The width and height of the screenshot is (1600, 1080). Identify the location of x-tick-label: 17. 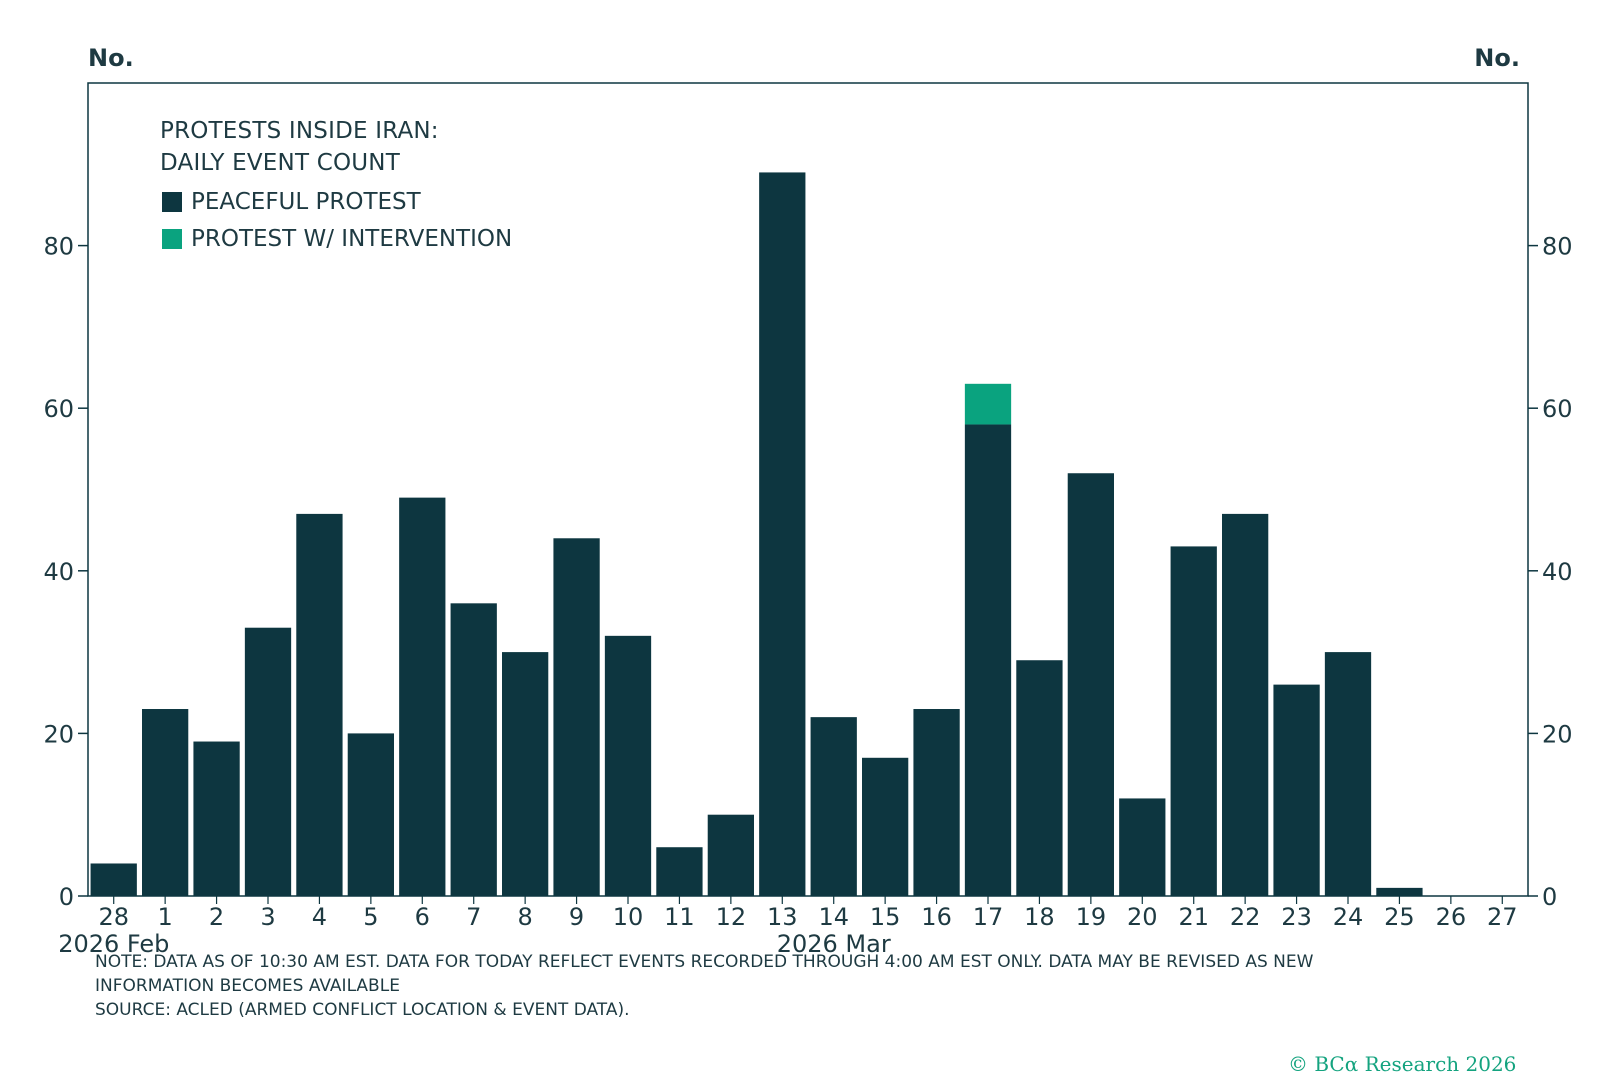
(988, 917).